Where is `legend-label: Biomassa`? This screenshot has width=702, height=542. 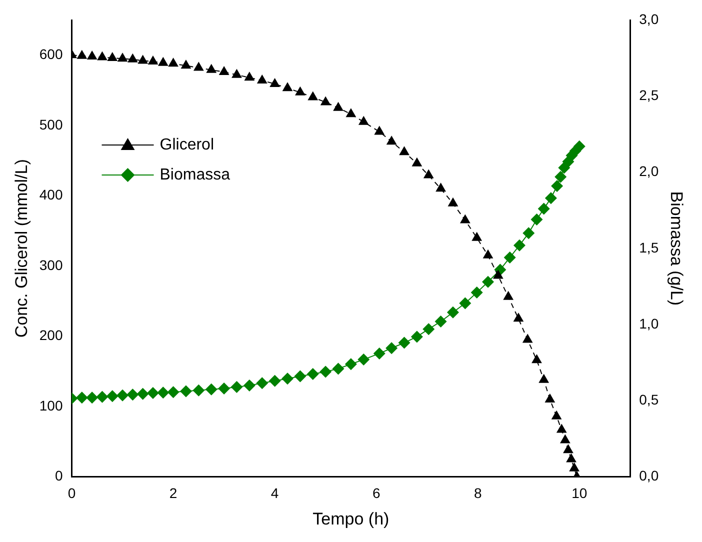 legend-label: Biomassa is located at coordinates (195, 175).